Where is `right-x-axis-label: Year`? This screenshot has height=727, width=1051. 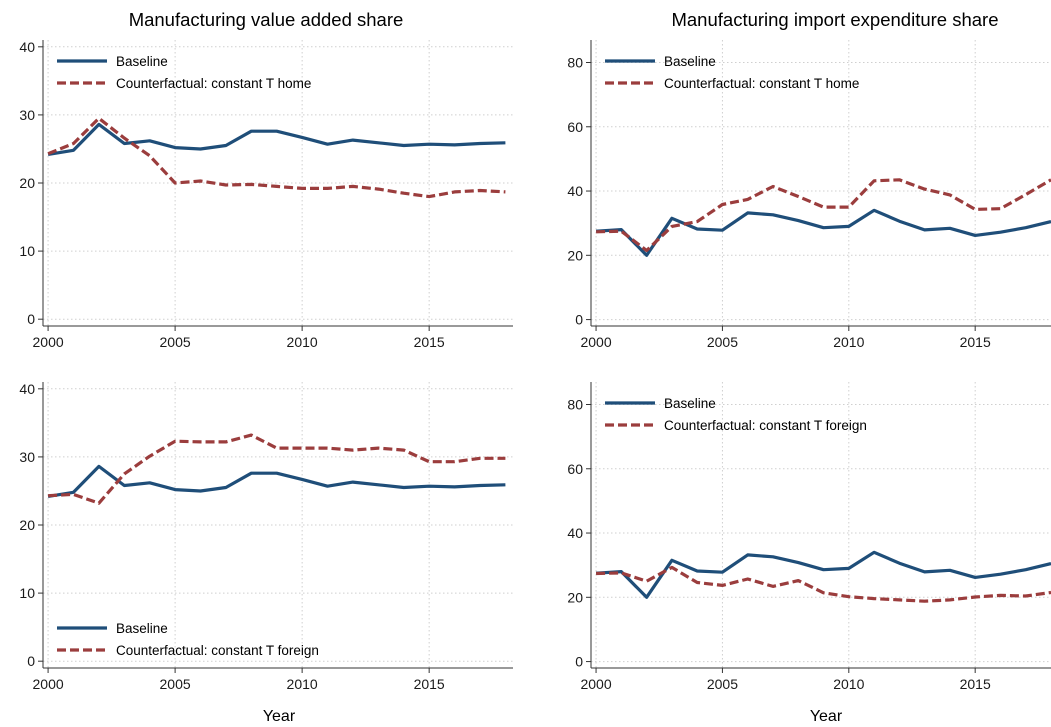
right-x-axis-label: Year is located at coordinates (826, 716).